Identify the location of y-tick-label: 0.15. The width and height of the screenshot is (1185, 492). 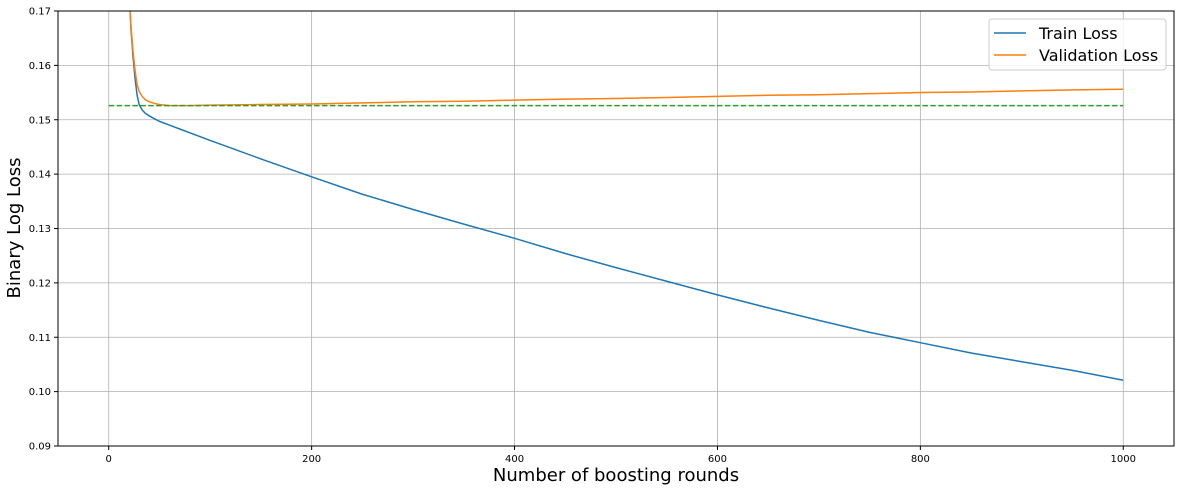
(40, 120).